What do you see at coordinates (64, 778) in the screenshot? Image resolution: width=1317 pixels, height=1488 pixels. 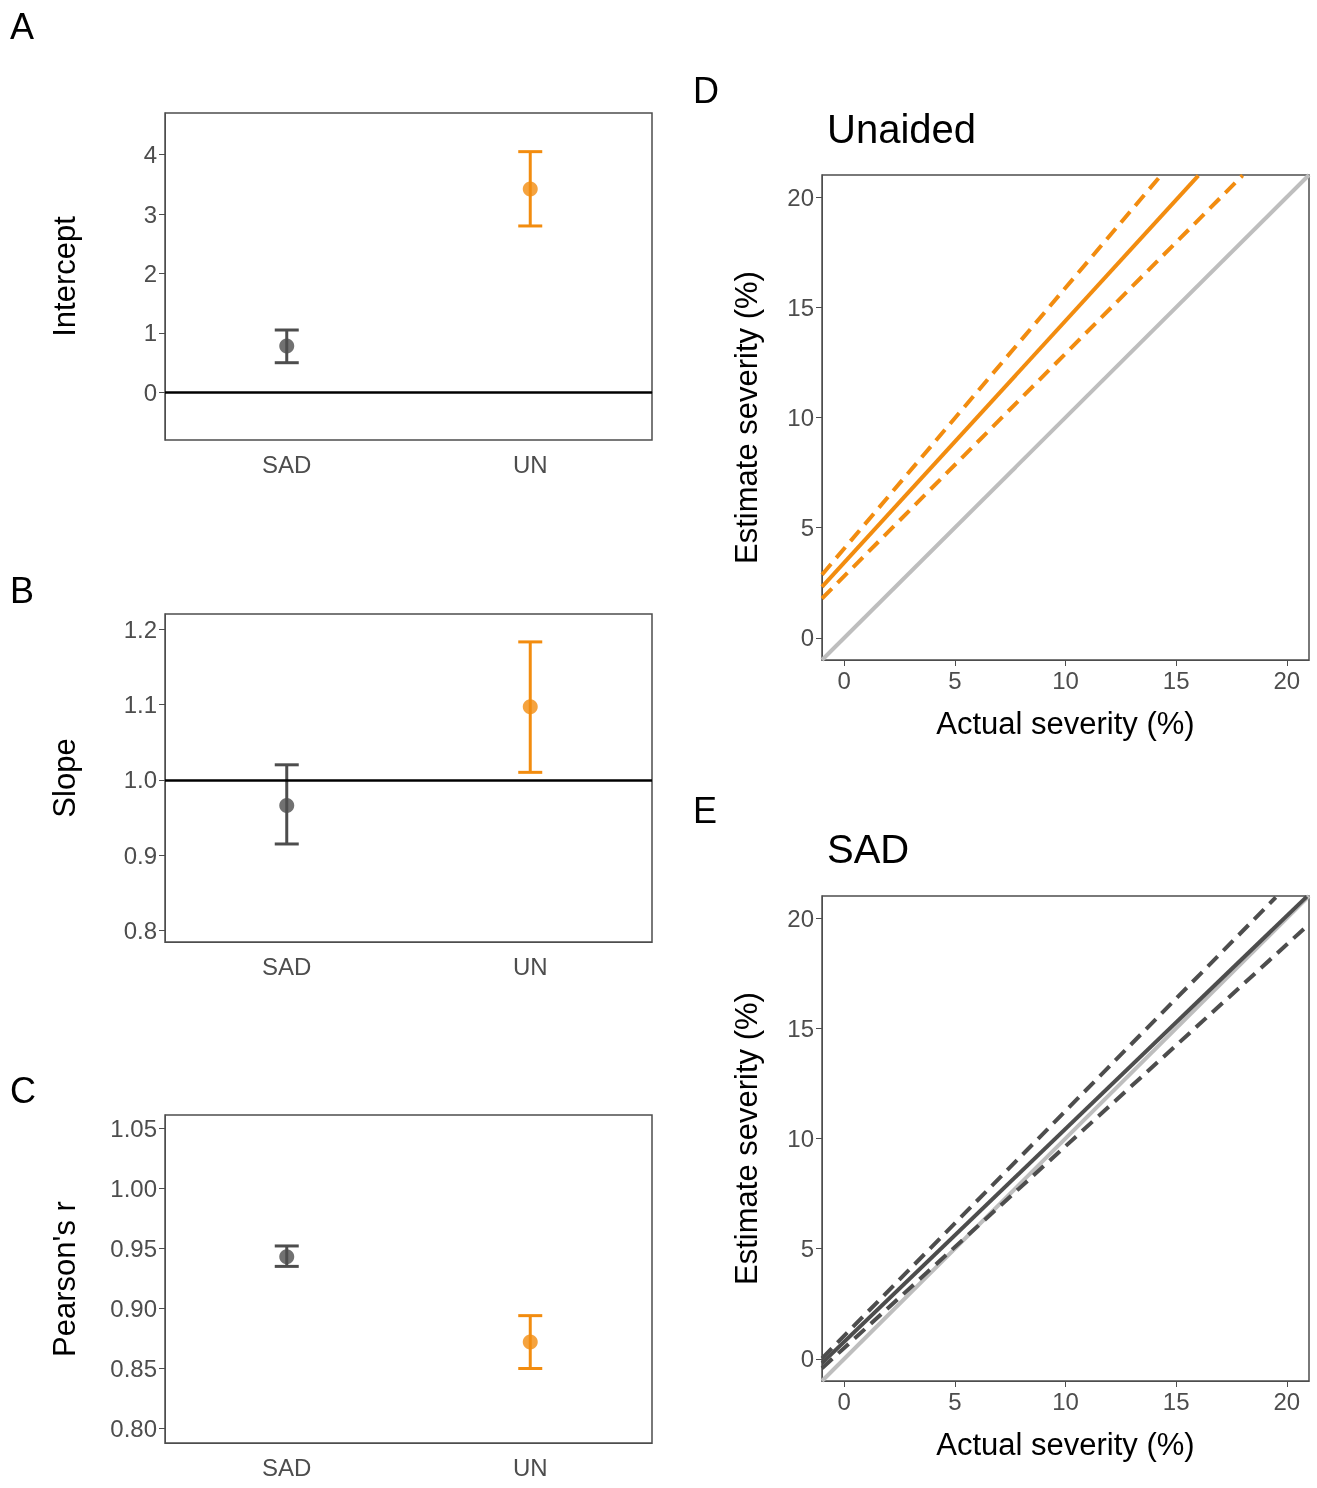 I see `y-axis-title: Slope` at bounding box center [64, 778].